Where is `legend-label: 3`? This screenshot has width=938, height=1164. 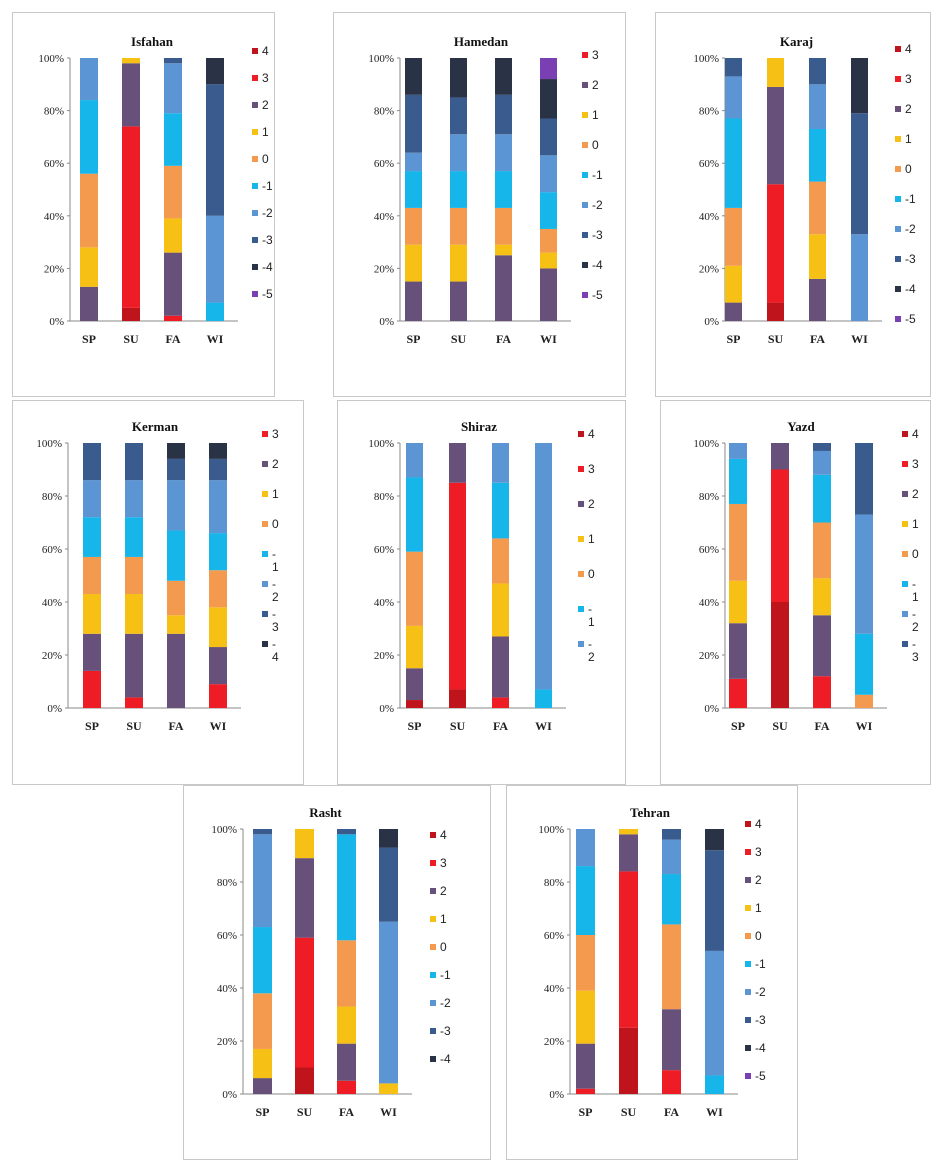
legend-label: 3 is located at coordinates (443, 863).